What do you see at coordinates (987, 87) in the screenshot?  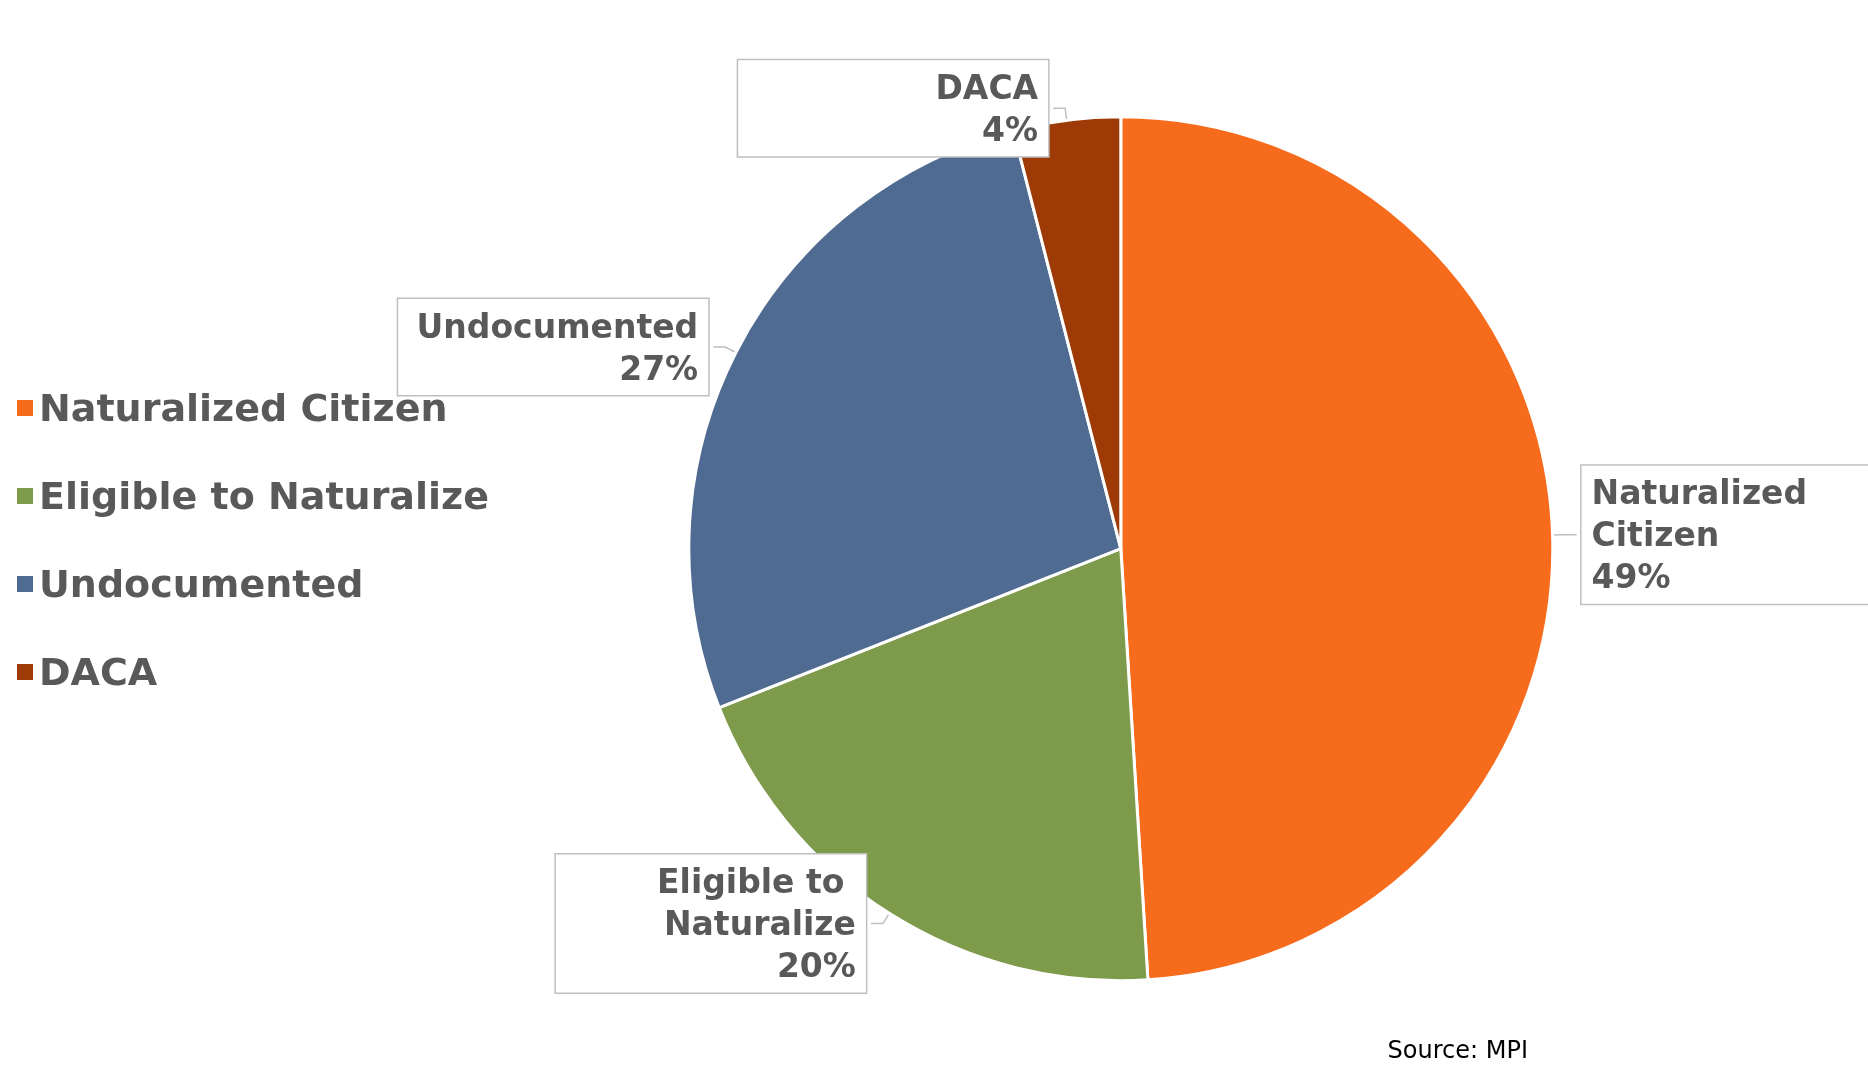 I see `slice-label: DACA` at bounding box center [987, 87].